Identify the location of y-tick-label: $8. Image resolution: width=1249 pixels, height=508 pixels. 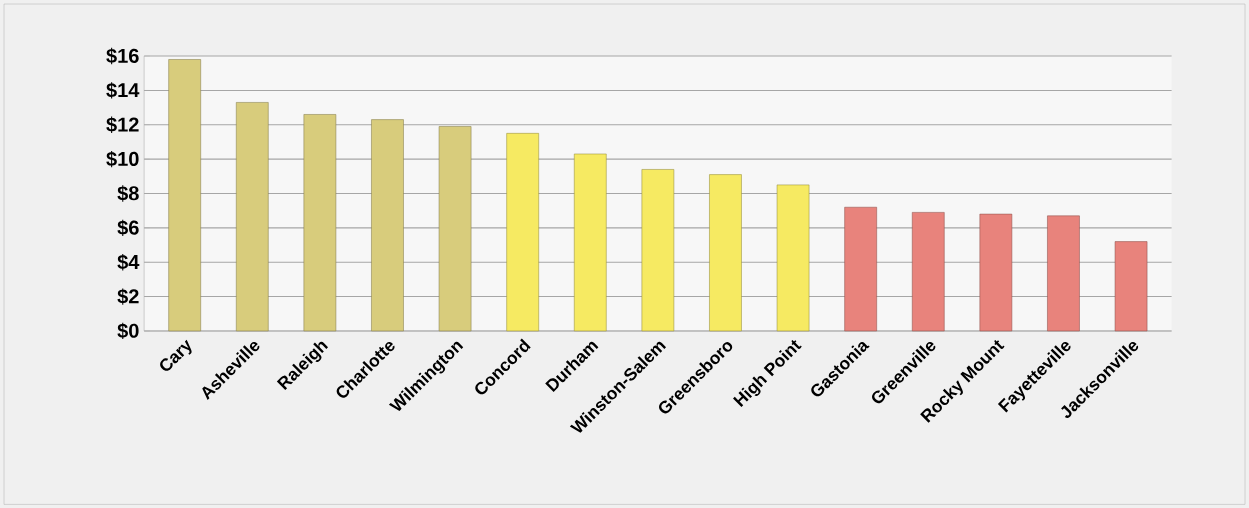
(128, 193).